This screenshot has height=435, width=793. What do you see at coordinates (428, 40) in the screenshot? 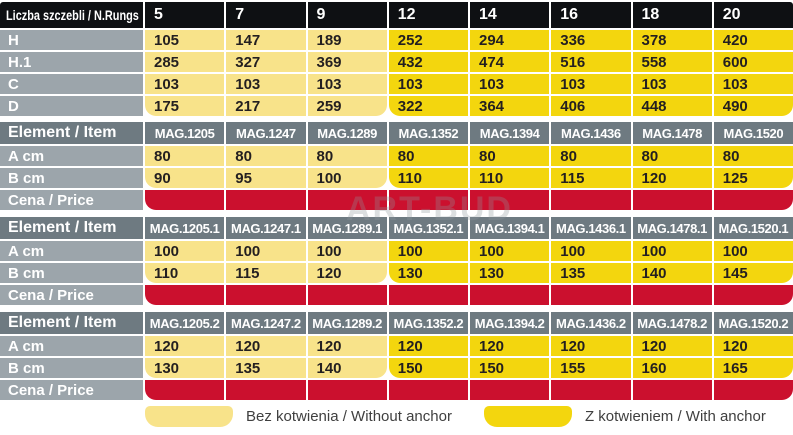
I see `value-cell: 252` at bounding box center [428, 40].